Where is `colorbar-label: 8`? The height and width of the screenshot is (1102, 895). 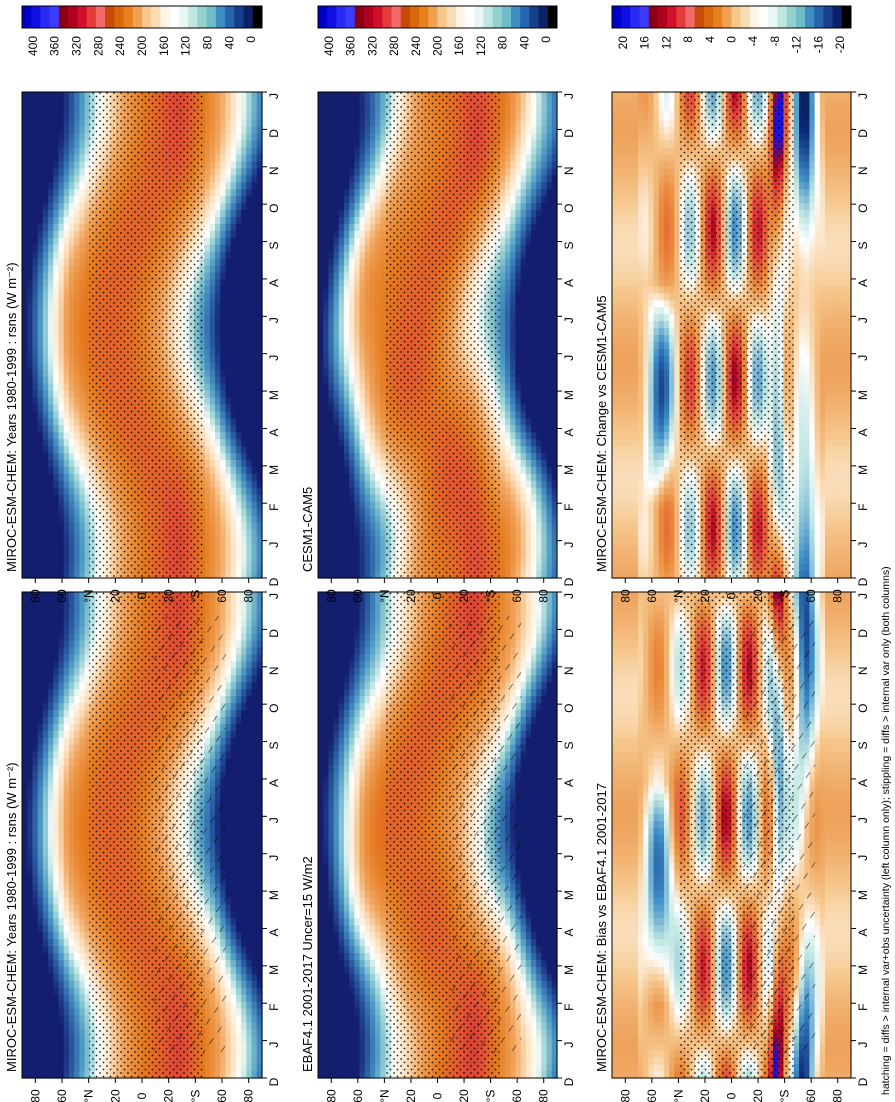
colorbar-label: 8 is located at coordinates (688, 39).